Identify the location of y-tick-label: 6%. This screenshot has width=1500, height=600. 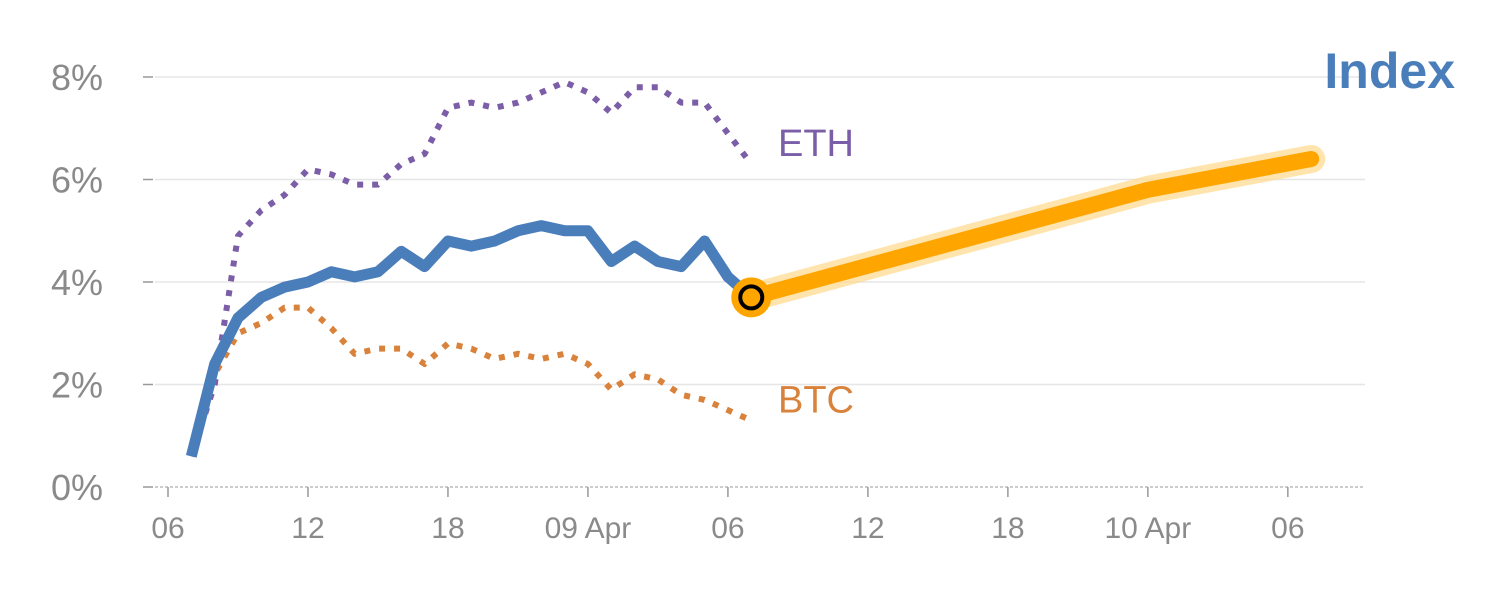
(77, 180).